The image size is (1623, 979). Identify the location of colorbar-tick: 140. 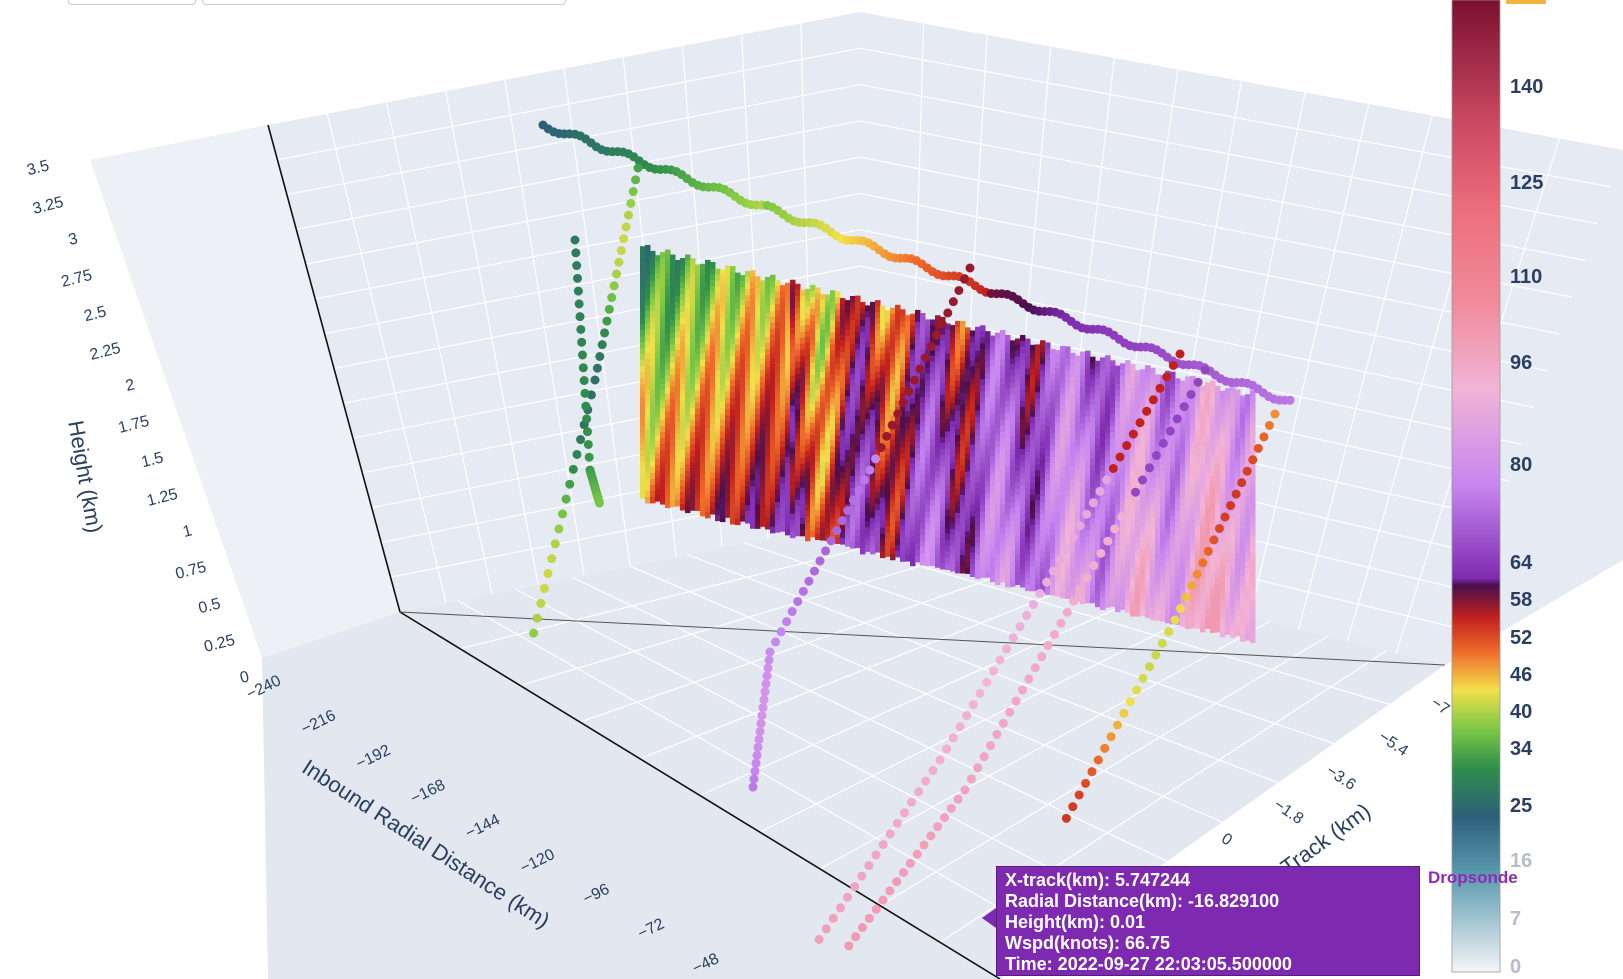
(1526, 87).